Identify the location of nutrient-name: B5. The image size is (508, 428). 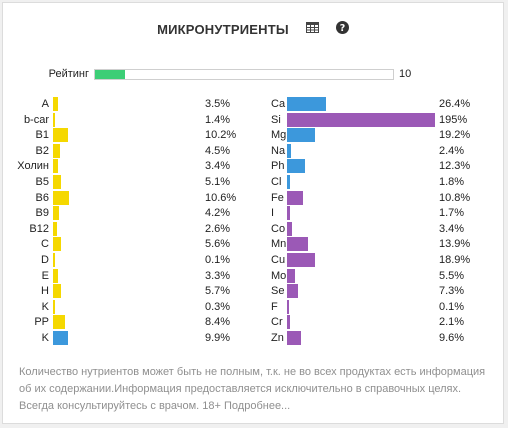
(42, 182).